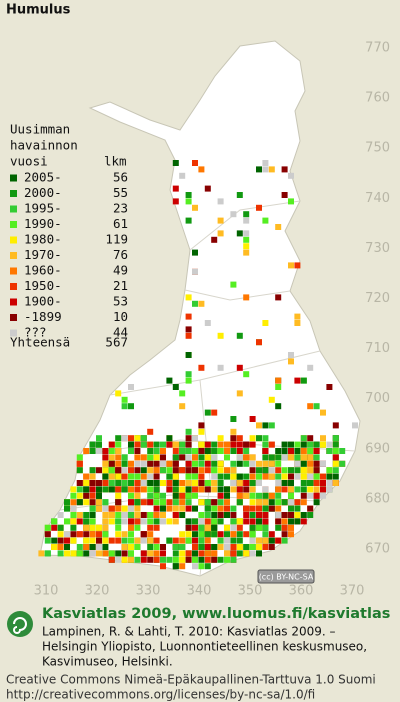 The image size is (400, 702). Describe the element at coordinates (250, 591) in the screenshot. I see `east-grid-label: 350` at that location.